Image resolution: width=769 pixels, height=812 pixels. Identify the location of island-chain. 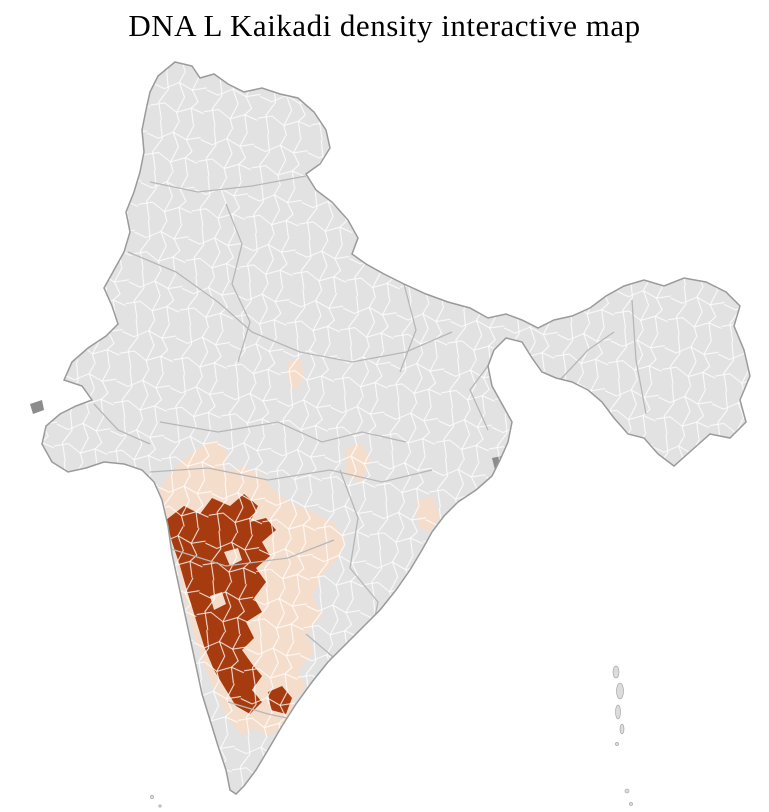
(391, 736).